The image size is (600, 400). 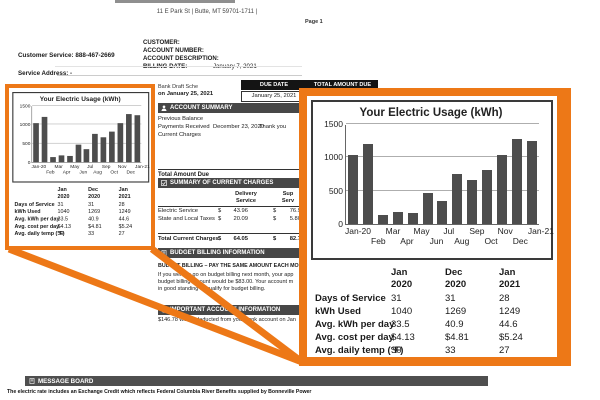 I want to click on usage-cell-value: 40.9, so click(x=93, y=219).